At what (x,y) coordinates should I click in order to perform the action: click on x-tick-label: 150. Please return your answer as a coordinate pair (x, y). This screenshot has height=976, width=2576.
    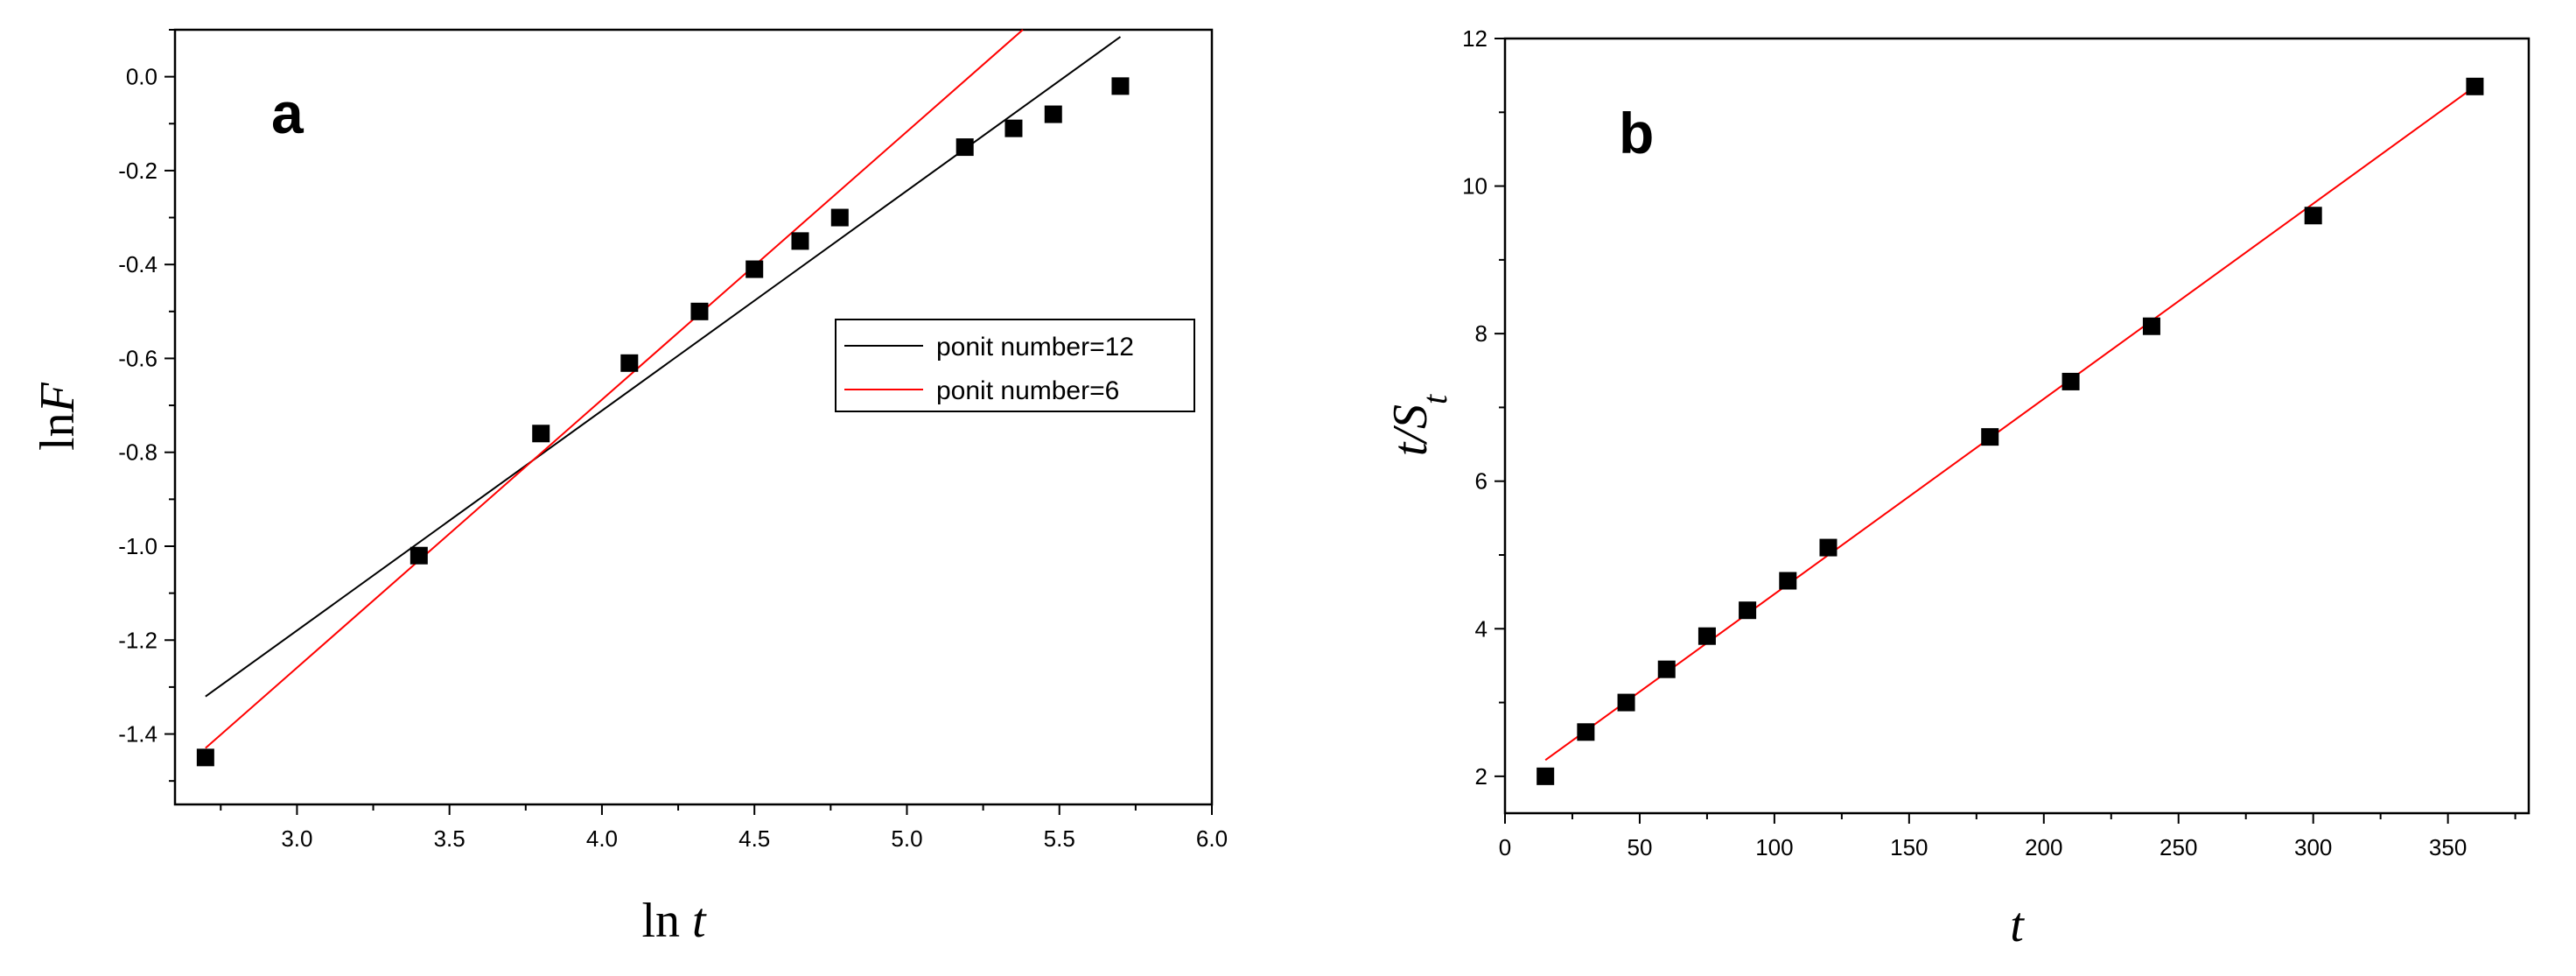
    Looking at the image, I should click on (1909, 847).